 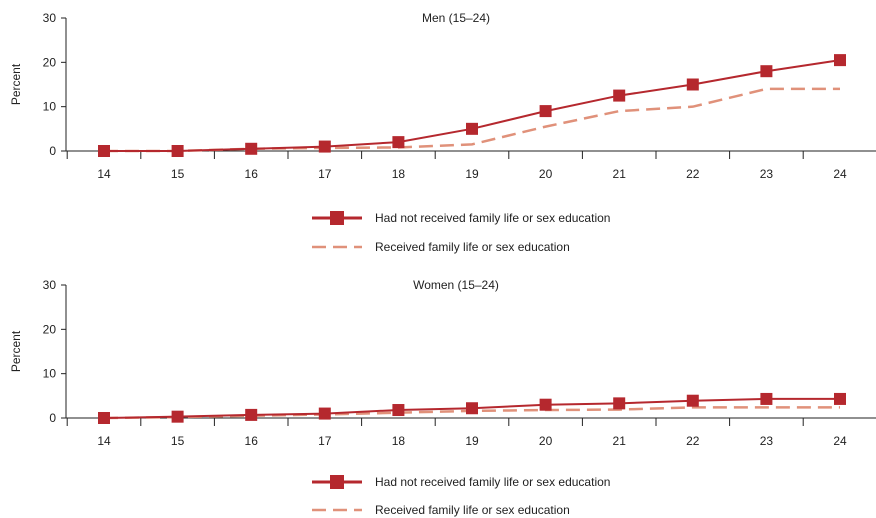 What do you see at coordinates (50, 374) in the screenshot?
I see `women-y-tick-label: 10` at bounding box center [50, 374].